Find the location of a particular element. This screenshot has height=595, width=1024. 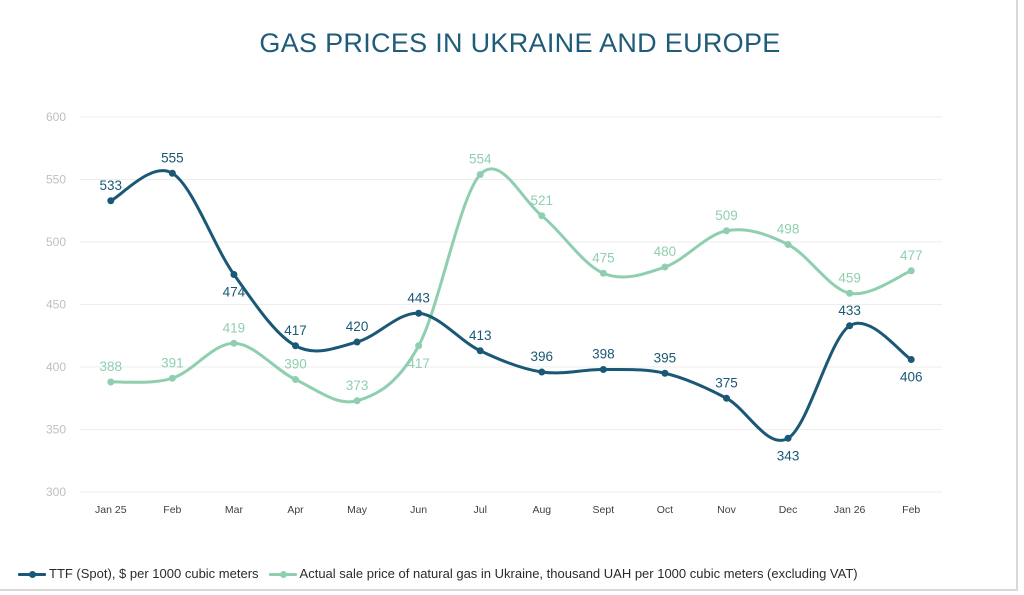

data-label-ttf: 413 is located at coordinates (480, 335).